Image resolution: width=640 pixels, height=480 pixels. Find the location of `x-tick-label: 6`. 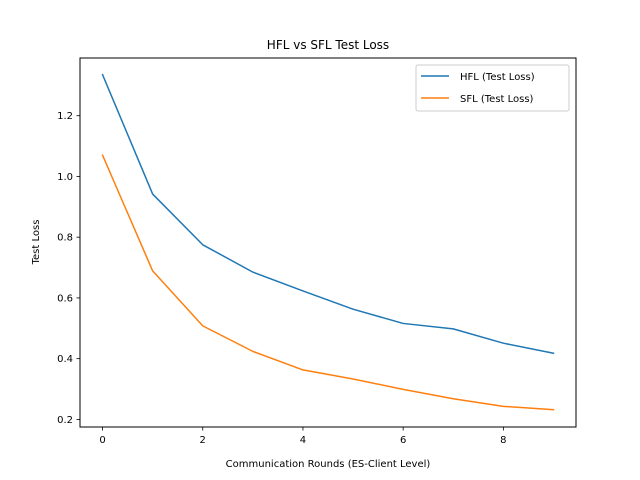

x-tick-label: 6 is located at coordinates (403, 440).